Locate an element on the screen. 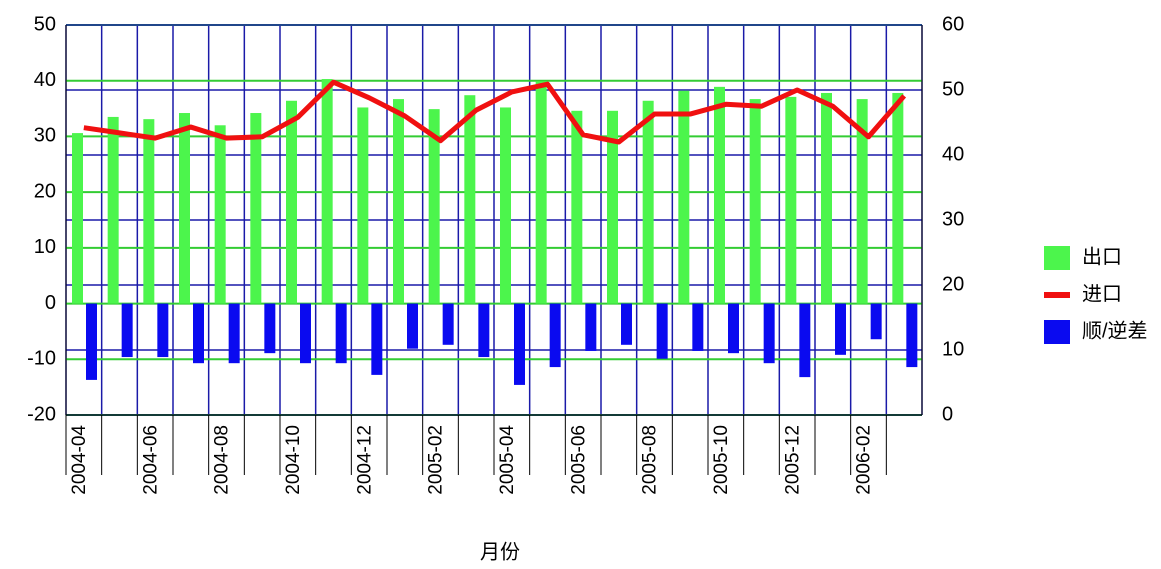 This screenshot has width=1161, height=569. y2-tick-label: 0 is located at coordinates (947, 414).